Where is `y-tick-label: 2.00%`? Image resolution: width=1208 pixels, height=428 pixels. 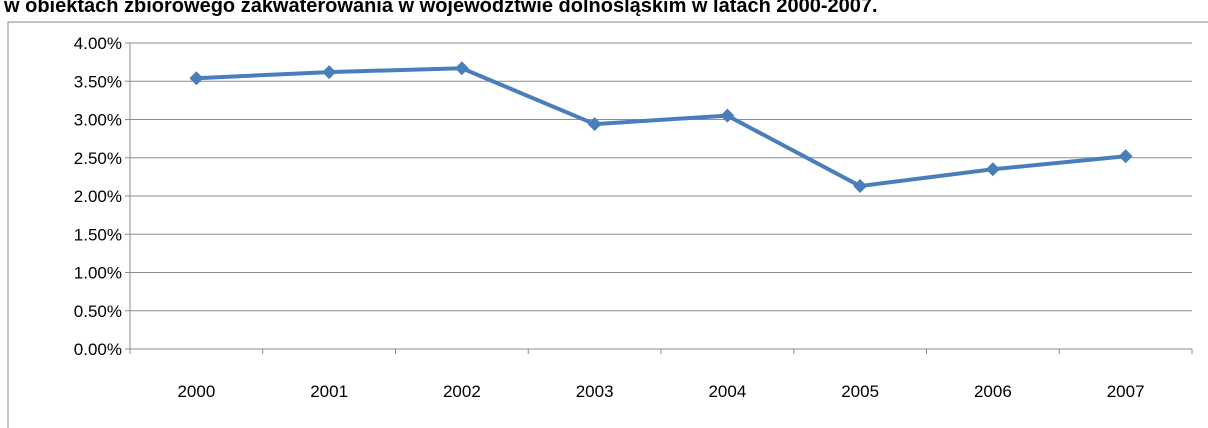
y-tick-label: 2.00% is located at coordinates (98, 196).